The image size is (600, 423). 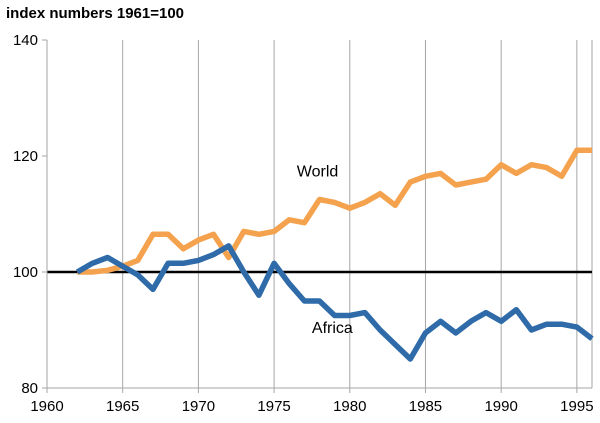 What do you see at coordinates (25, 40) in the screenshot?
I see `y-tick-label-140: 140` at bounding box center [25, 40].